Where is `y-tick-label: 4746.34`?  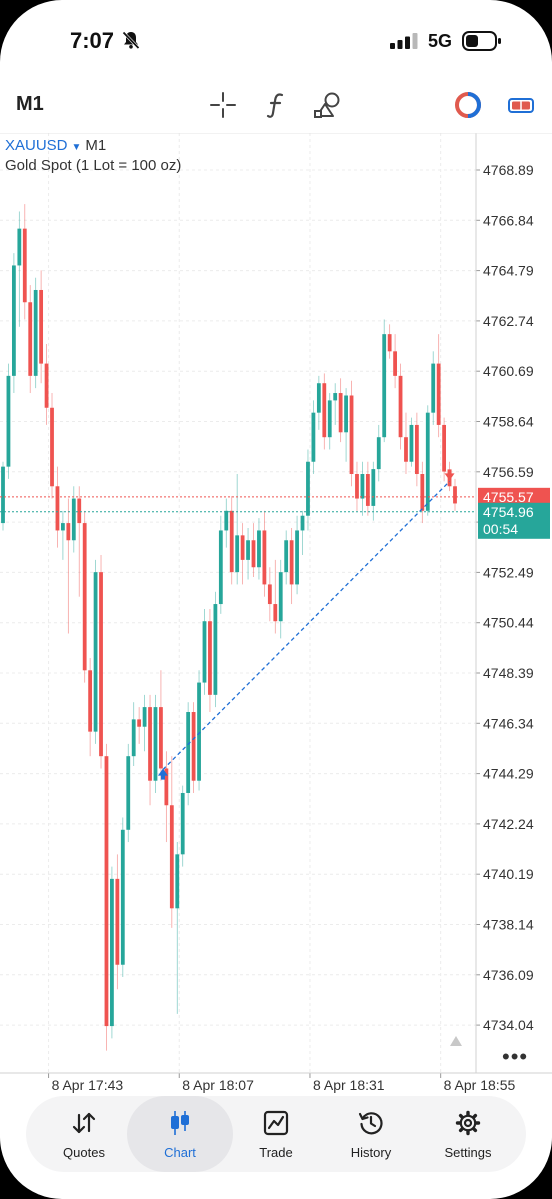 y-tick-label: 4746.34 is located at coordinates (508, 723).